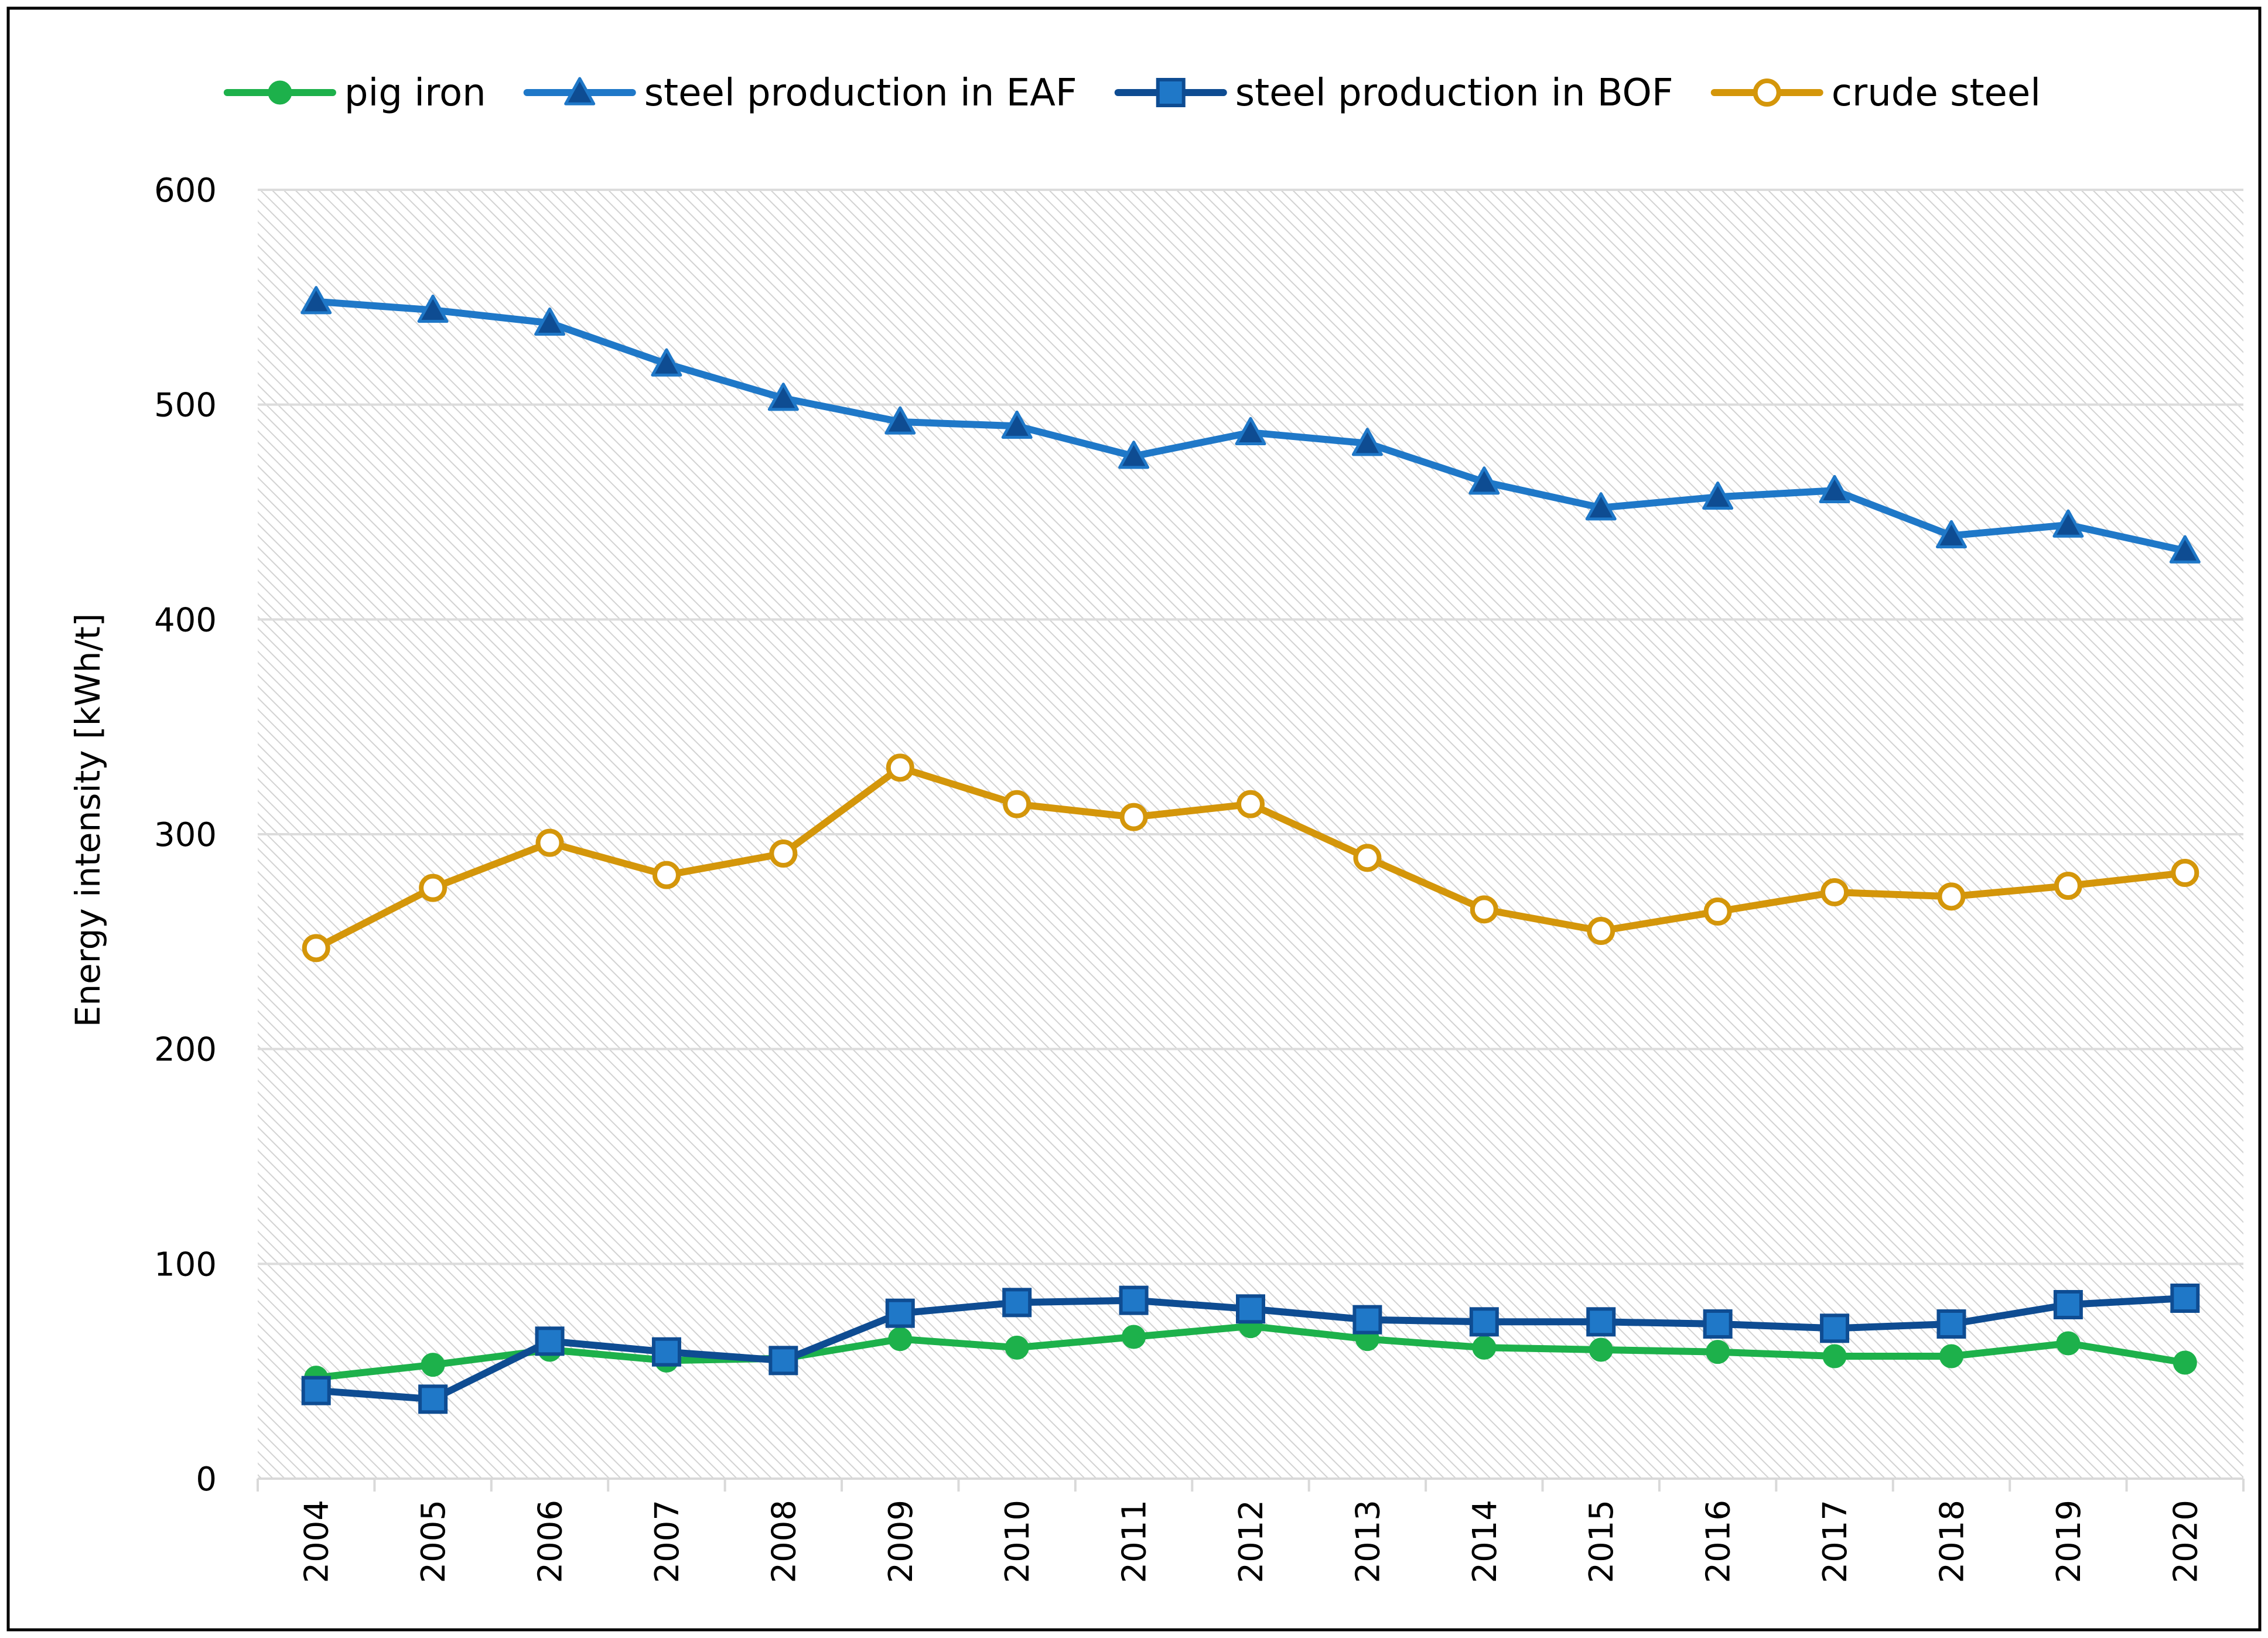 This screenshot has width=2268, height=1638. I want to click on y-tick-label: 100, so click(185, 1264).